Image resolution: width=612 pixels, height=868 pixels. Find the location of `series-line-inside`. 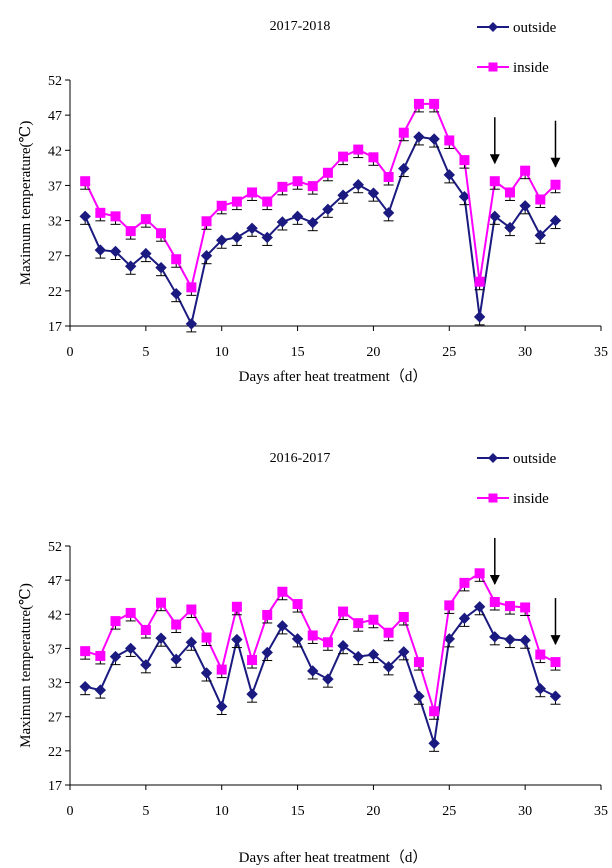

series-line-inside is located at coordinates (320, 641).